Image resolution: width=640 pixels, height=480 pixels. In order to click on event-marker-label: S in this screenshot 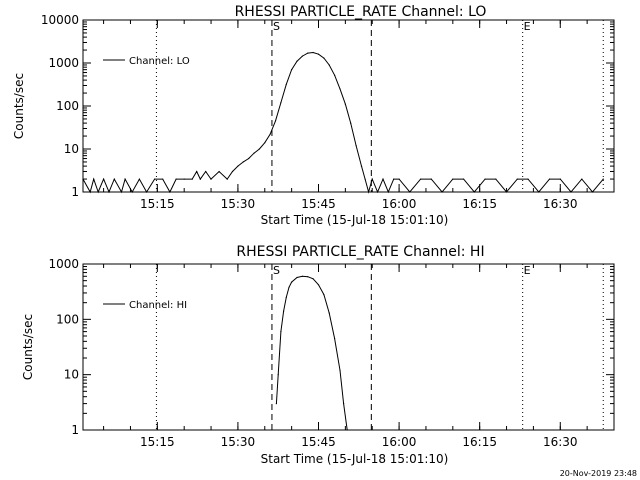, I will do `click(276, 270)`.